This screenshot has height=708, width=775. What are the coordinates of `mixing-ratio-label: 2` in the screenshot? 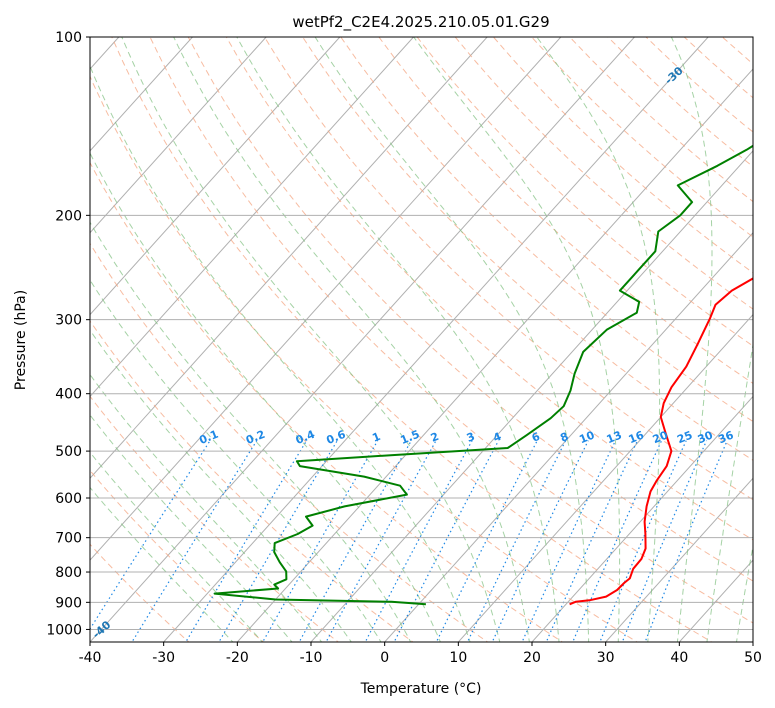 It's located at (435, 437).